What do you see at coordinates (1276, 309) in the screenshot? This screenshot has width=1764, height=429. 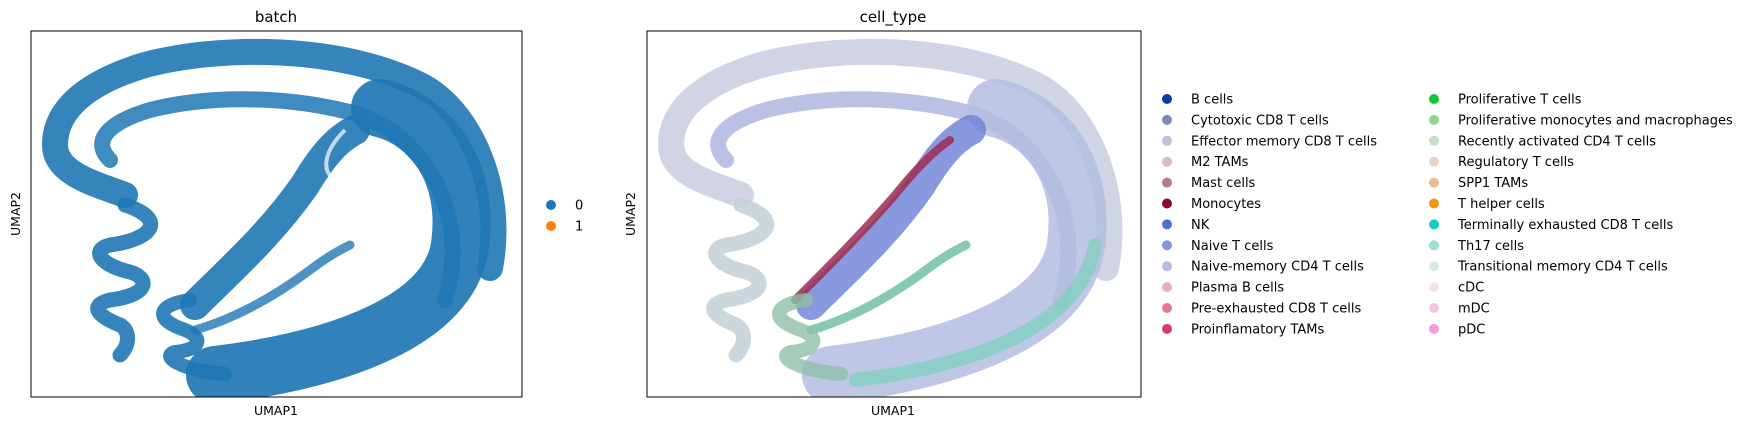 I see `legend-label: Pre-exhausted CD8 T cells` at bounding box center [1276, 309].